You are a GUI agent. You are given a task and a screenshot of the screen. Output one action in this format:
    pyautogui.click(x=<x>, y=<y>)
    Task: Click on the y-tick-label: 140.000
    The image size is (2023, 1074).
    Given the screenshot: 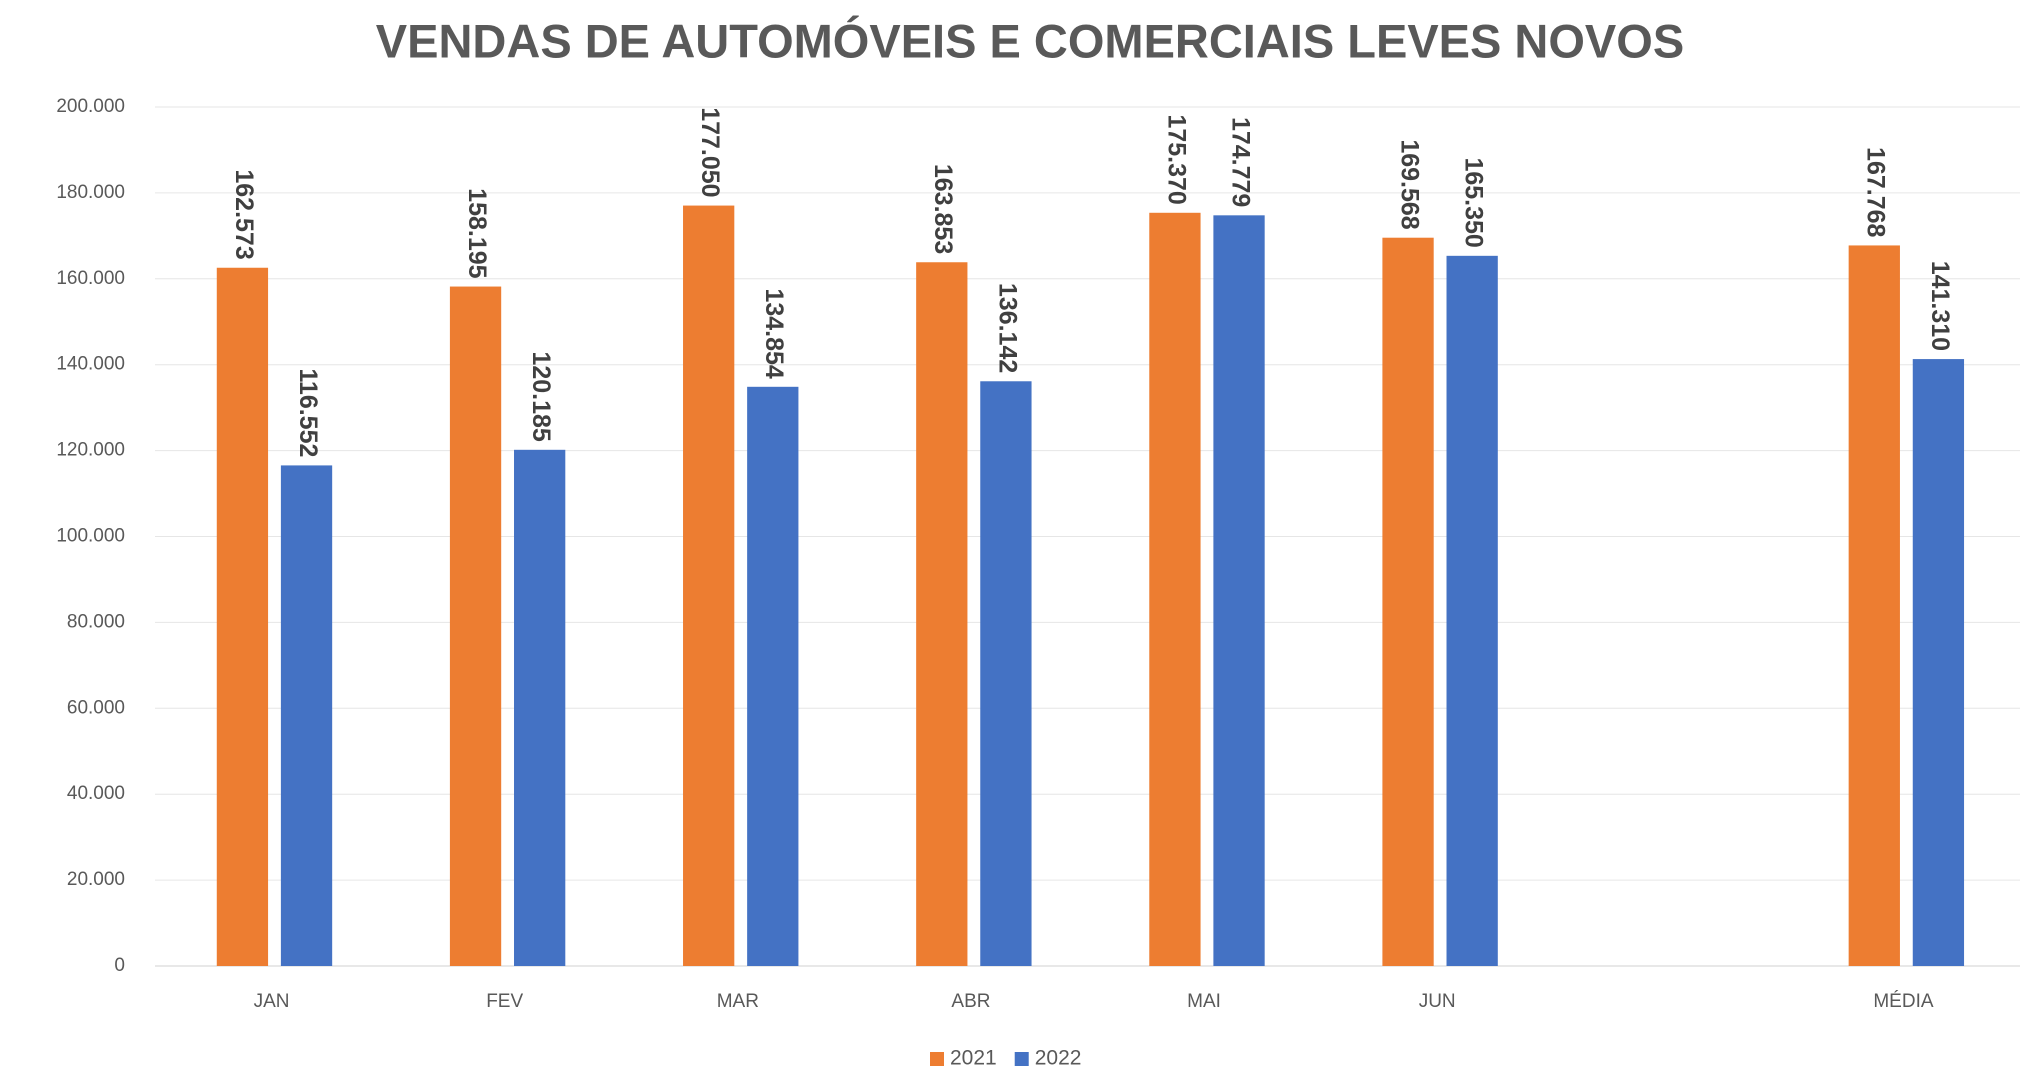 What is the action you would take?
    pyautogui.click(x=90, y=364)
    